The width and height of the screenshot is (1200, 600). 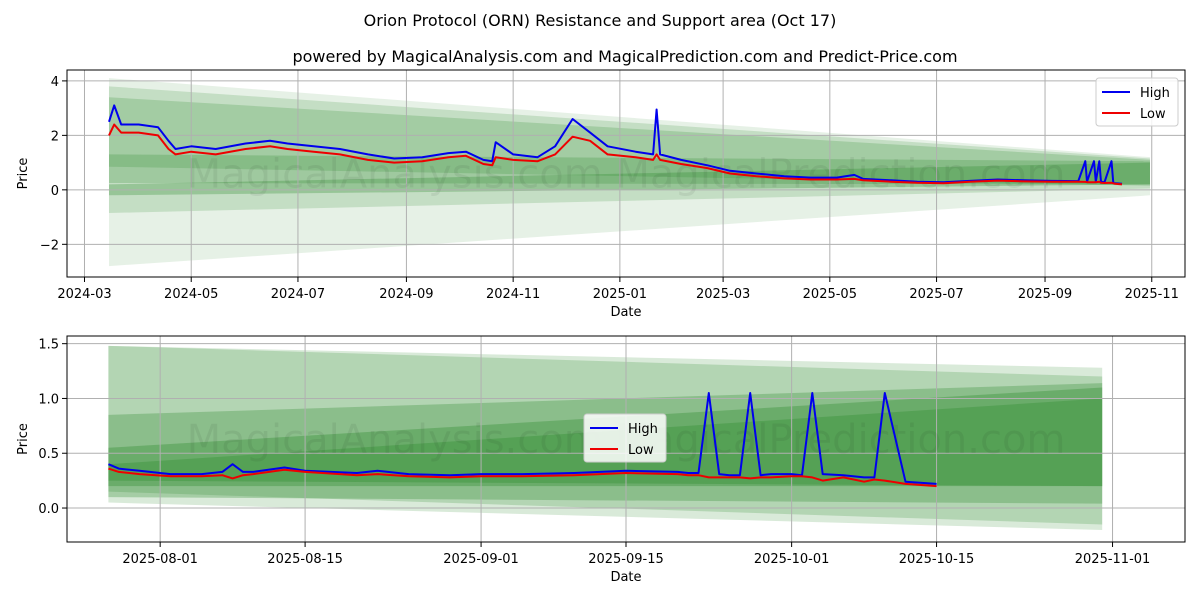 I want to click on x-tick-label: 2025-09, so click(x=1045, y=294).